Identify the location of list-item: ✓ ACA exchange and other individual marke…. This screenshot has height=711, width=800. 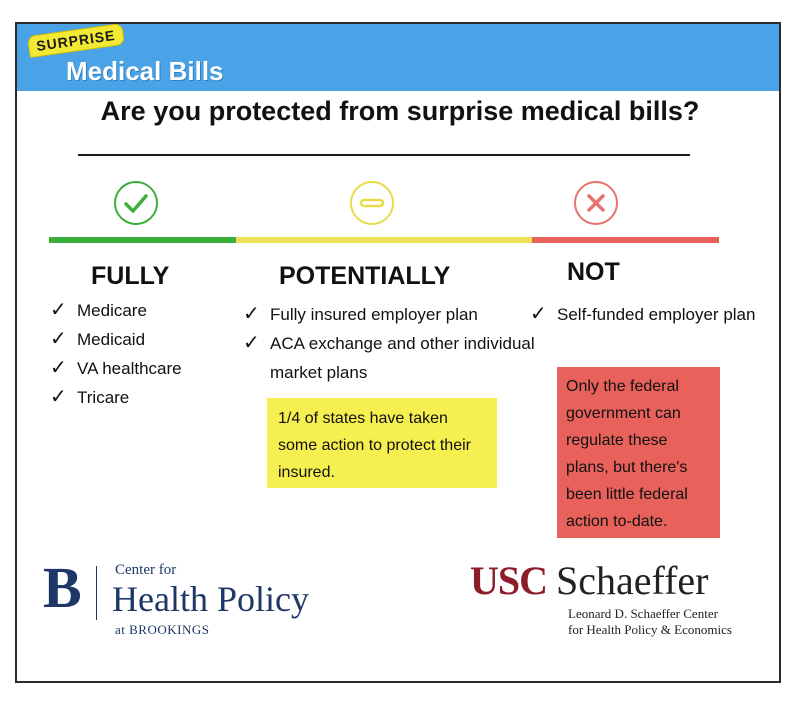
(393, 358).